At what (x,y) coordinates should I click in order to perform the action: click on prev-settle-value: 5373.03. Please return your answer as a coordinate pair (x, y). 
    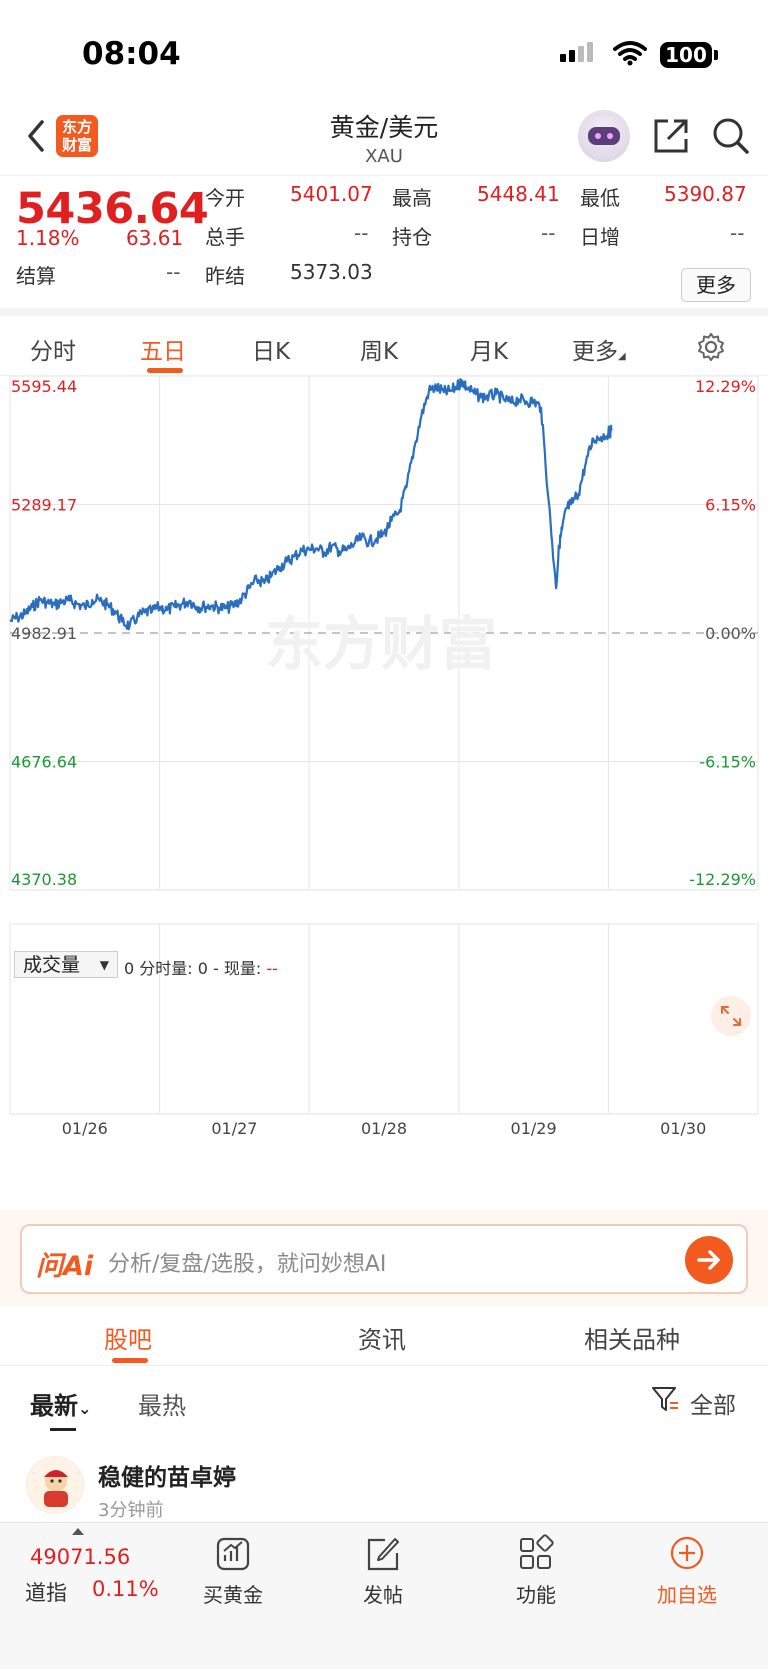
    Looking at the image, I should click on (331, 272).